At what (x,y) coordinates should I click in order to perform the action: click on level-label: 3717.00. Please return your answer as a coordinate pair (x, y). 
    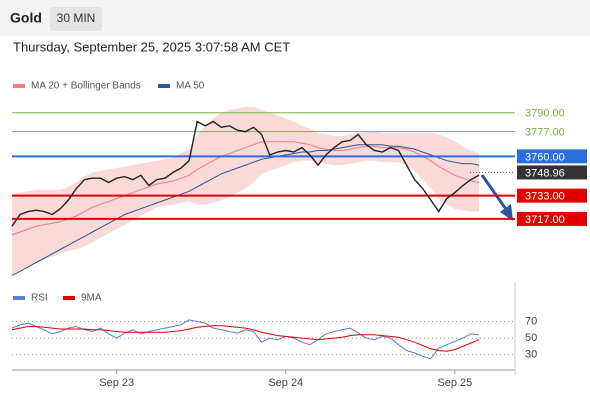
    Looking at the image, I should click on (545, 220).